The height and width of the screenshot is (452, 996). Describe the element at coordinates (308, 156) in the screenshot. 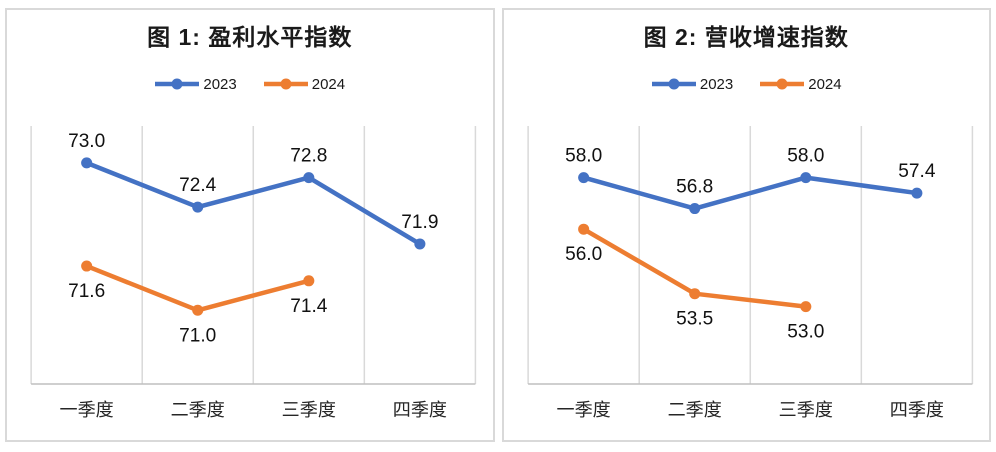

I see `data-label: 72.8` at that location.